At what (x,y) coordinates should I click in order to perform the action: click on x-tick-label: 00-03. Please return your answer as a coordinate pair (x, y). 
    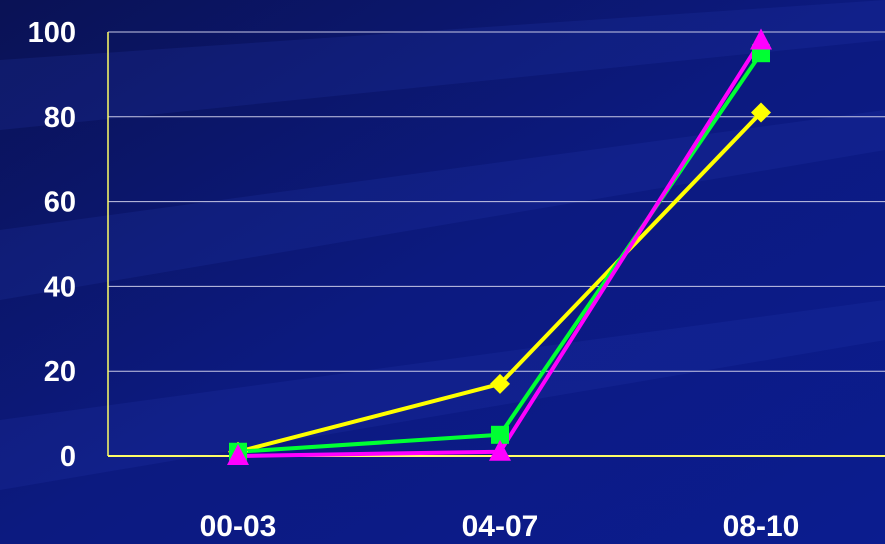
    Looking at the image, I should click on (238, 526).